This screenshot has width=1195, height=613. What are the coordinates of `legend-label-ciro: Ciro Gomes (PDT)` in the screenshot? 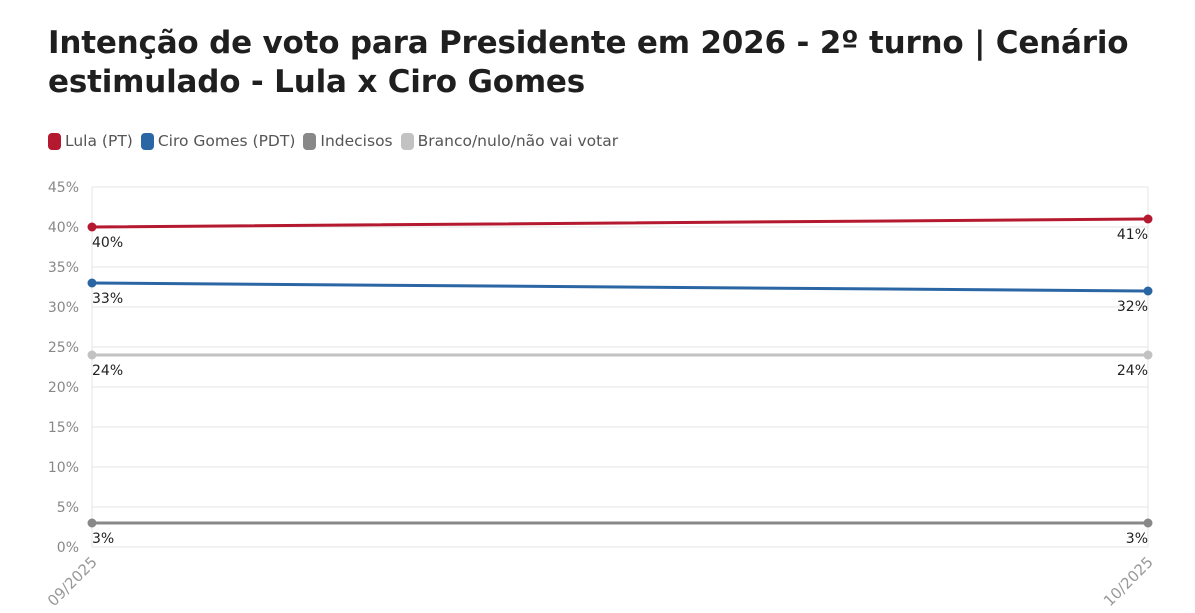 It's located at (226, 141).